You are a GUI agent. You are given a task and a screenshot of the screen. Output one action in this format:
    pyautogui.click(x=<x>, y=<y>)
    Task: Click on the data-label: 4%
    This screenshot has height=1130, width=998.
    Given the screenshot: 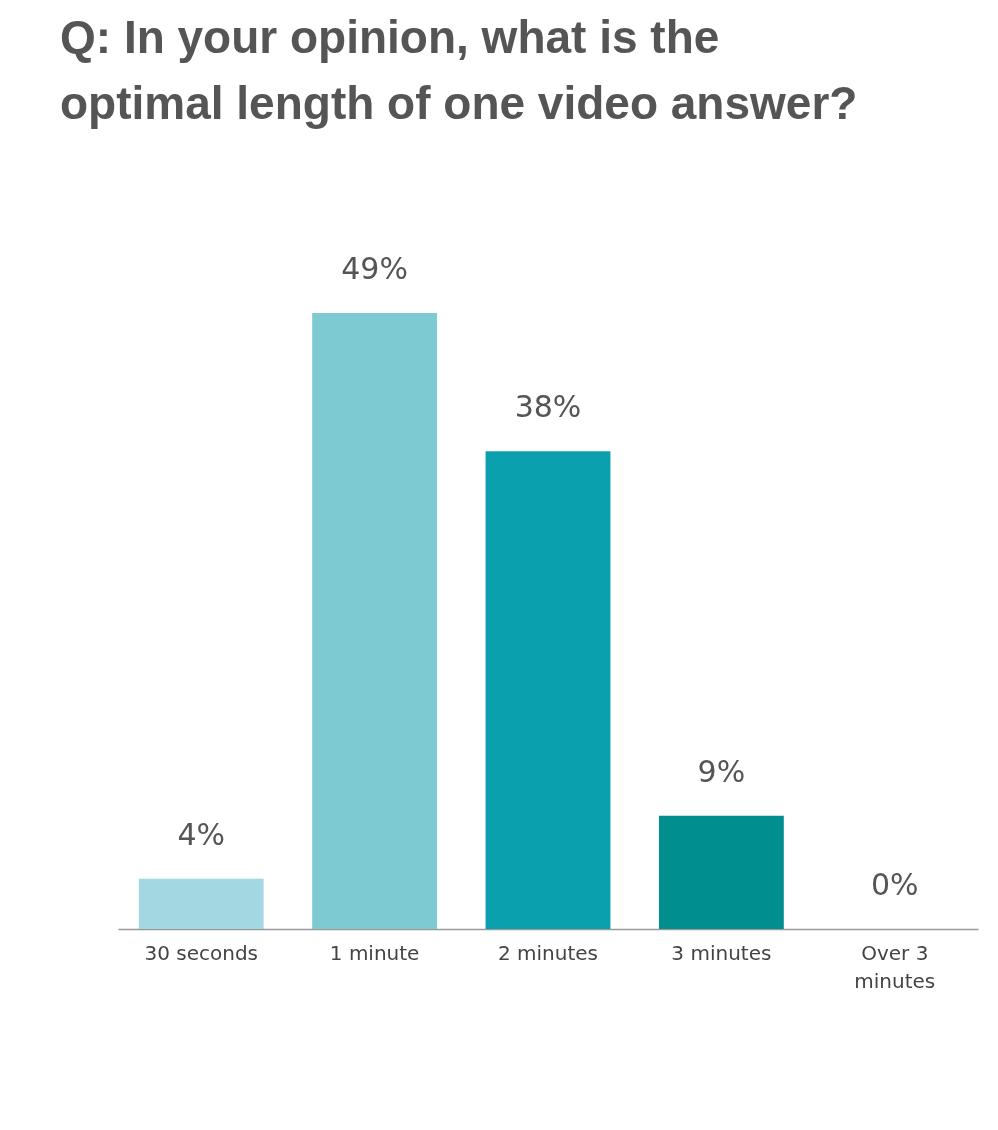 What is the action you would take?
    pyautogui.click(x=201, y=834)
    